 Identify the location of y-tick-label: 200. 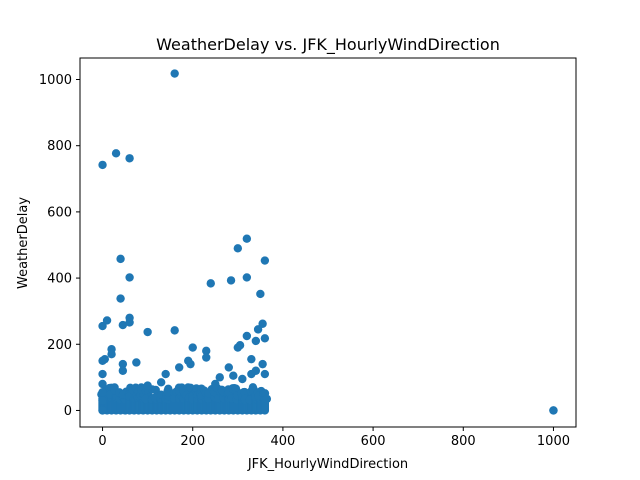
(59, 345).